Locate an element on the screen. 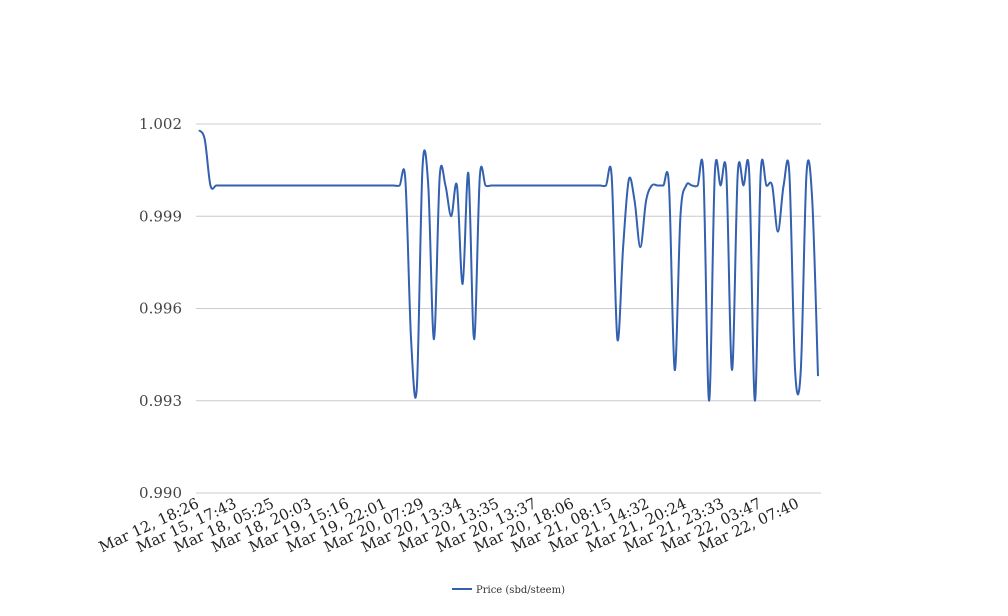 This screenshot has width=1008, height=616. legend-label-price: Price (sbd/steem) is located at coordinates (520, 590).